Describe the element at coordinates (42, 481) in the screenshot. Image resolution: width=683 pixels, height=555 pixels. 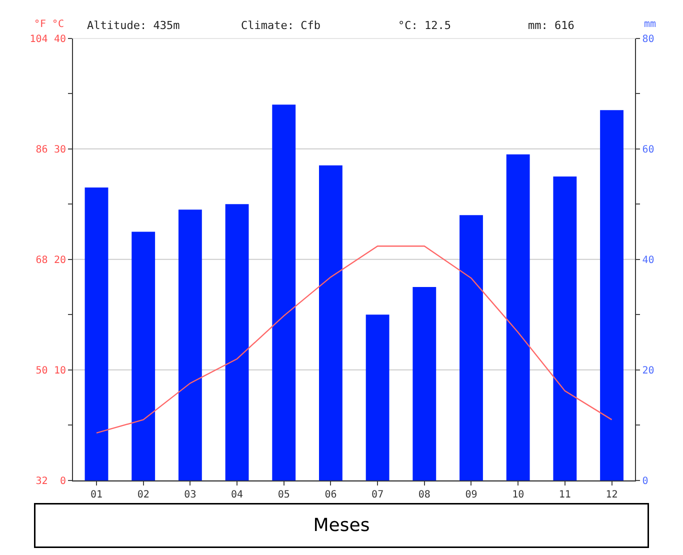
I see `y2-tick-label: 32` at that location.